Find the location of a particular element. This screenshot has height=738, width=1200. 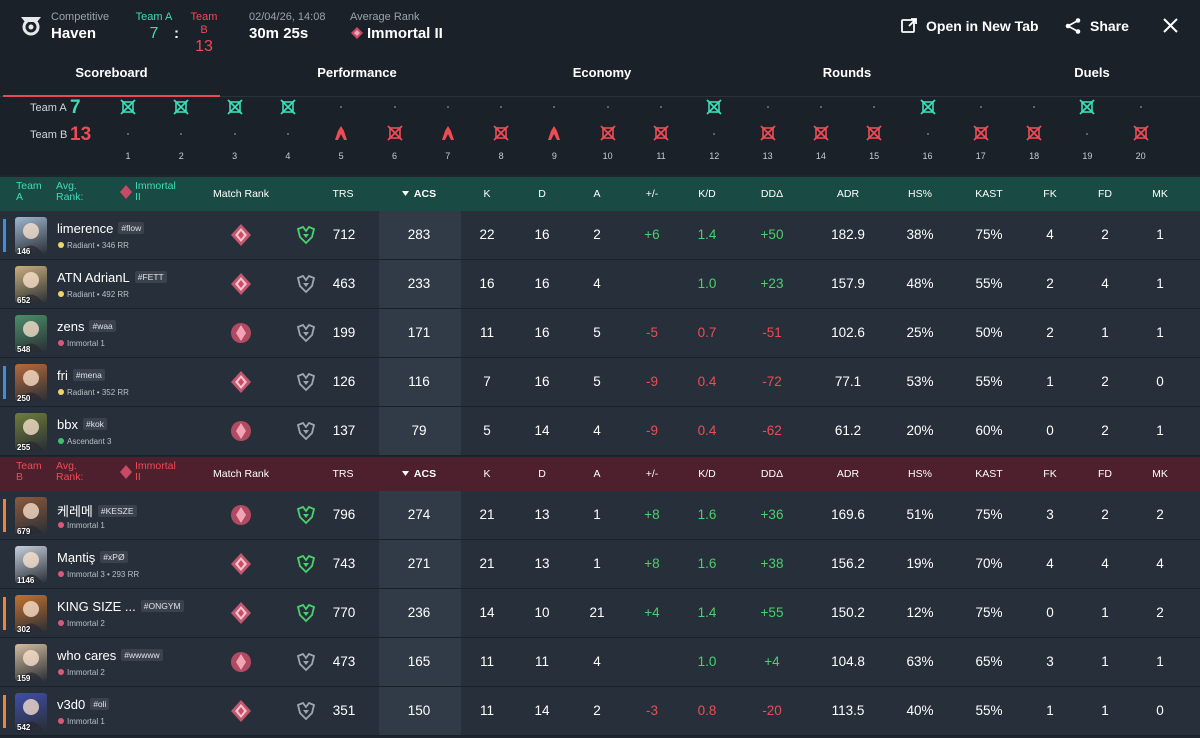

player-name: Mạntiş #xPØ is located at coordinates (92, 557).